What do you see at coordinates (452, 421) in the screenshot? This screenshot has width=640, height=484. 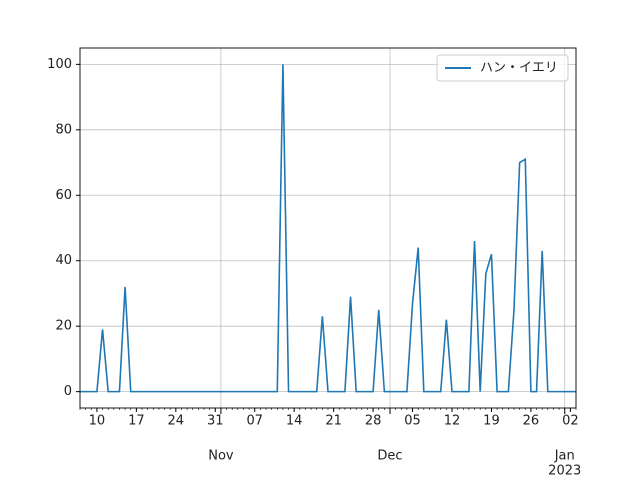 I see `x-tick-label: 12` at bounding box center [452, 421].